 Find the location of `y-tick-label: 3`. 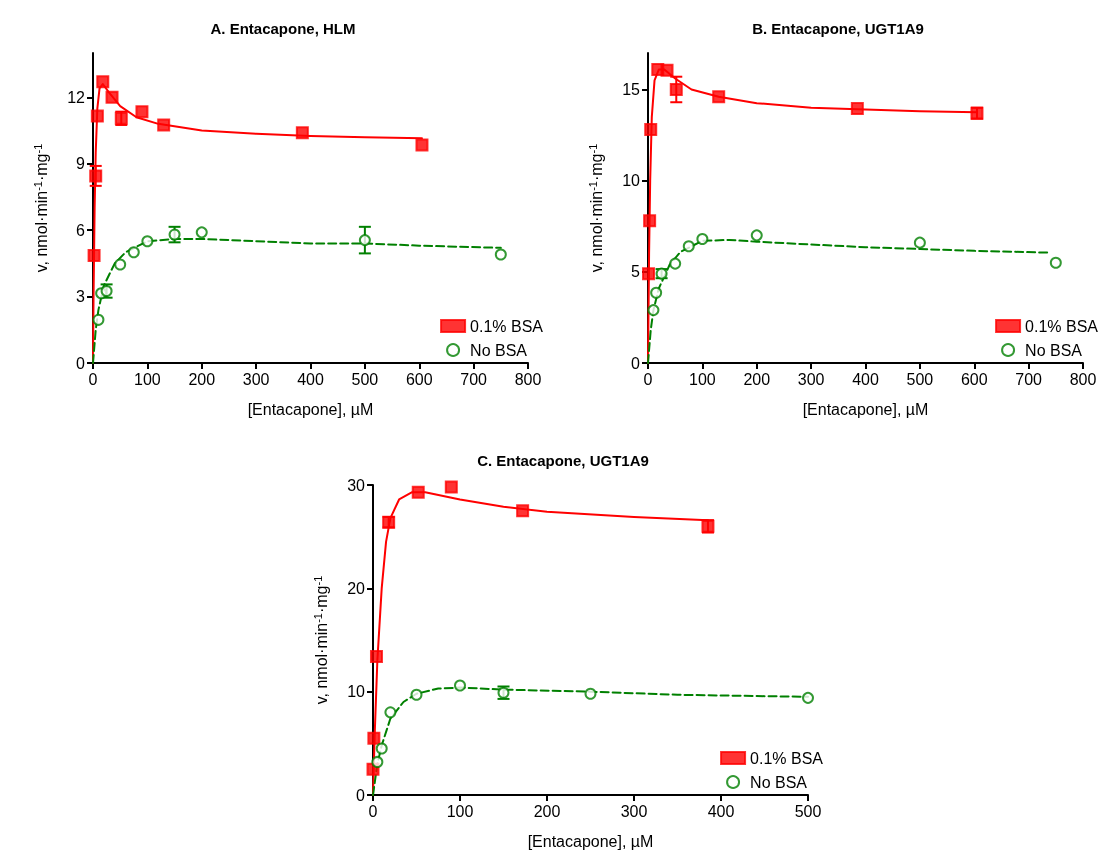

y-tick-label: 3 is located at coordinates (81, 297).